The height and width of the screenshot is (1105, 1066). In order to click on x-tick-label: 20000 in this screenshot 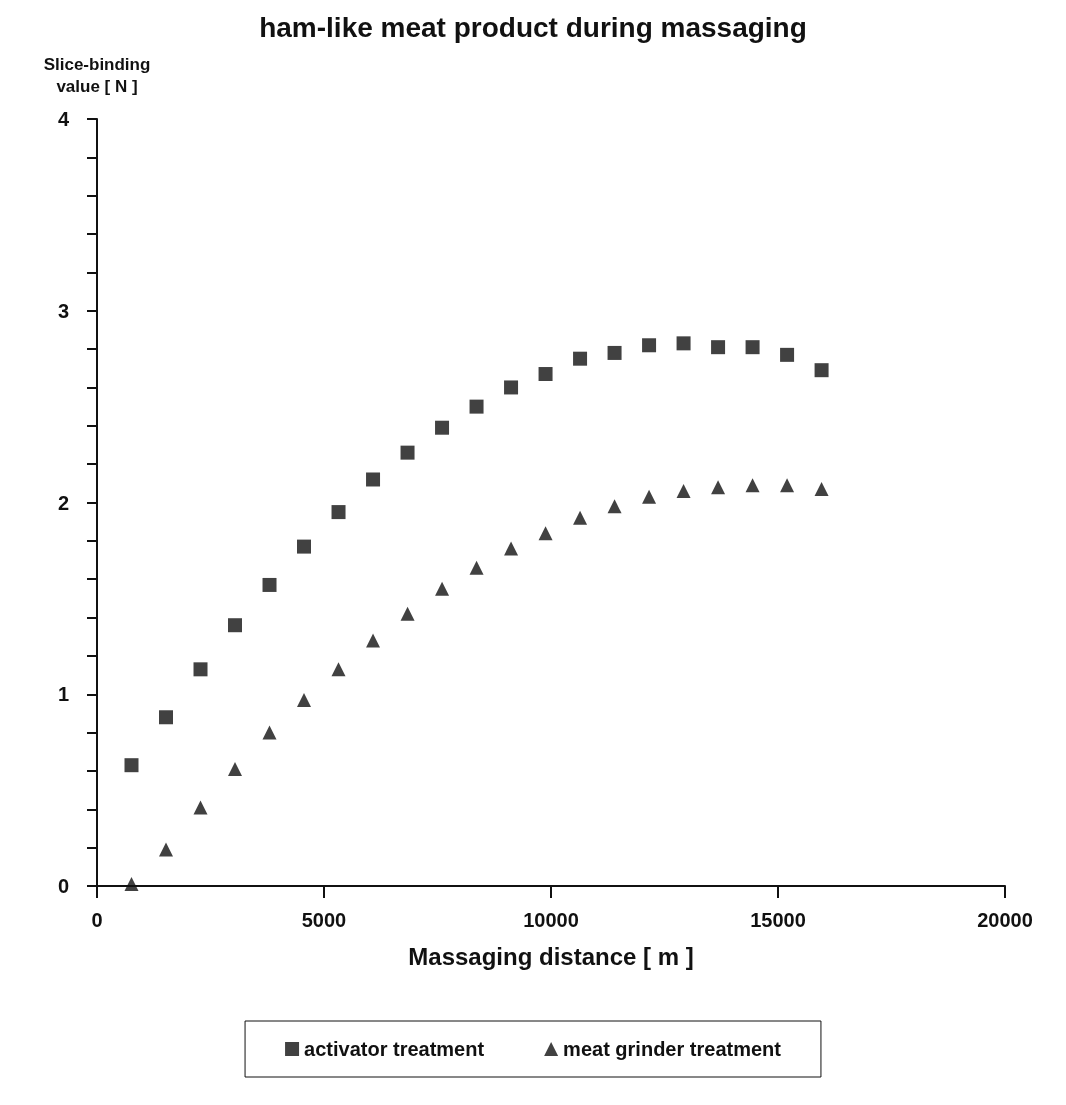, I will do `click(1005, 920)`.